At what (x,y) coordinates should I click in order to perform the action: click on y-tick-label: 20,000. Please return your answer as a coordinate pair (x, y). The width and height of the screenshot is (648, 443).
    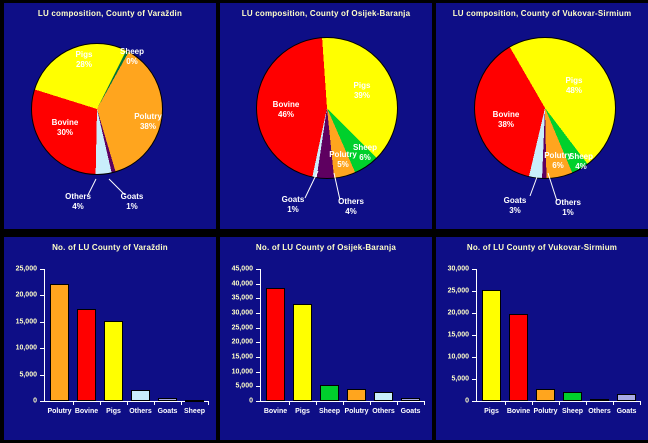
    Looking at the image, I should click on (26, 295).